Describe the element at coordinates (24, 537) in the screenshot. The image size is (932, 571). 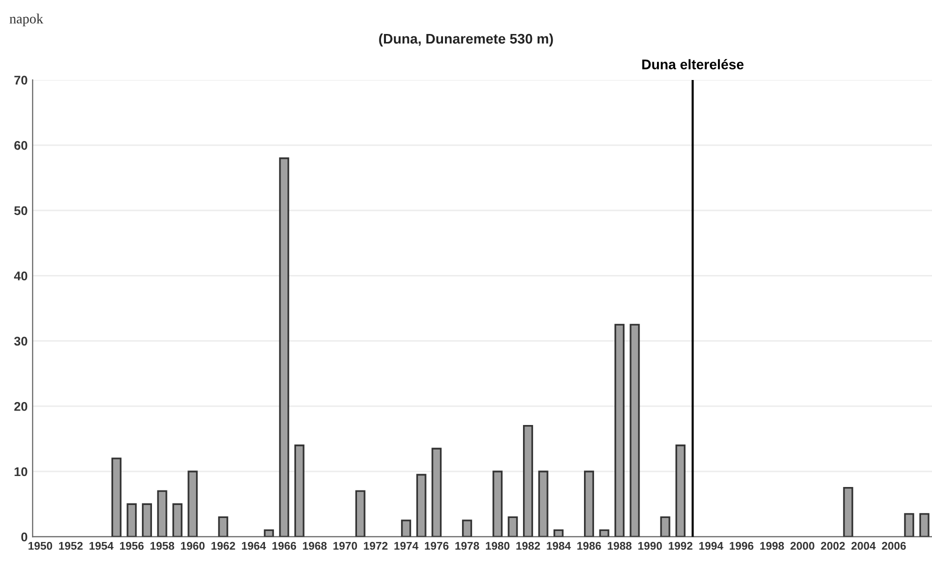
I see `y-tick-label: 0` at that location.